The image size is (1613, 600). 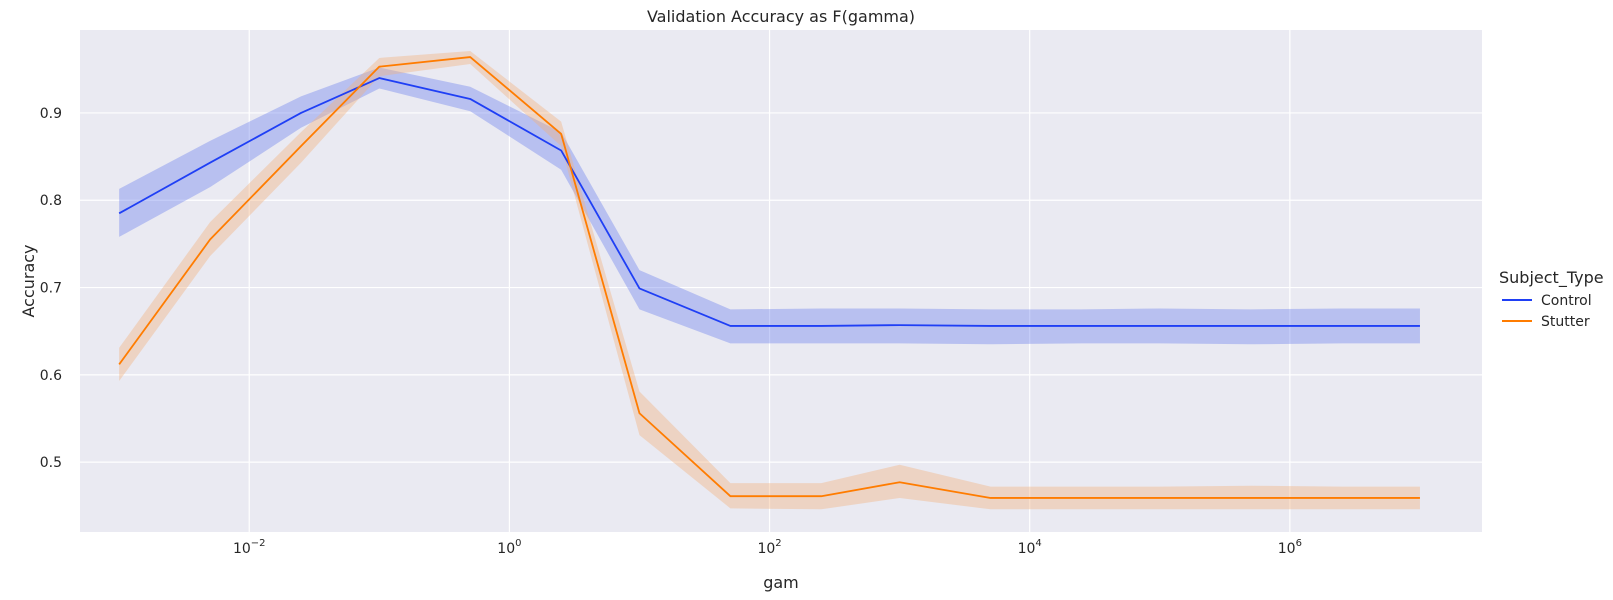 What do you see at coordinates (28, 280) in the screenshot?
I see `y-axis-label: Accuracy` at bounding box center [28, 280].